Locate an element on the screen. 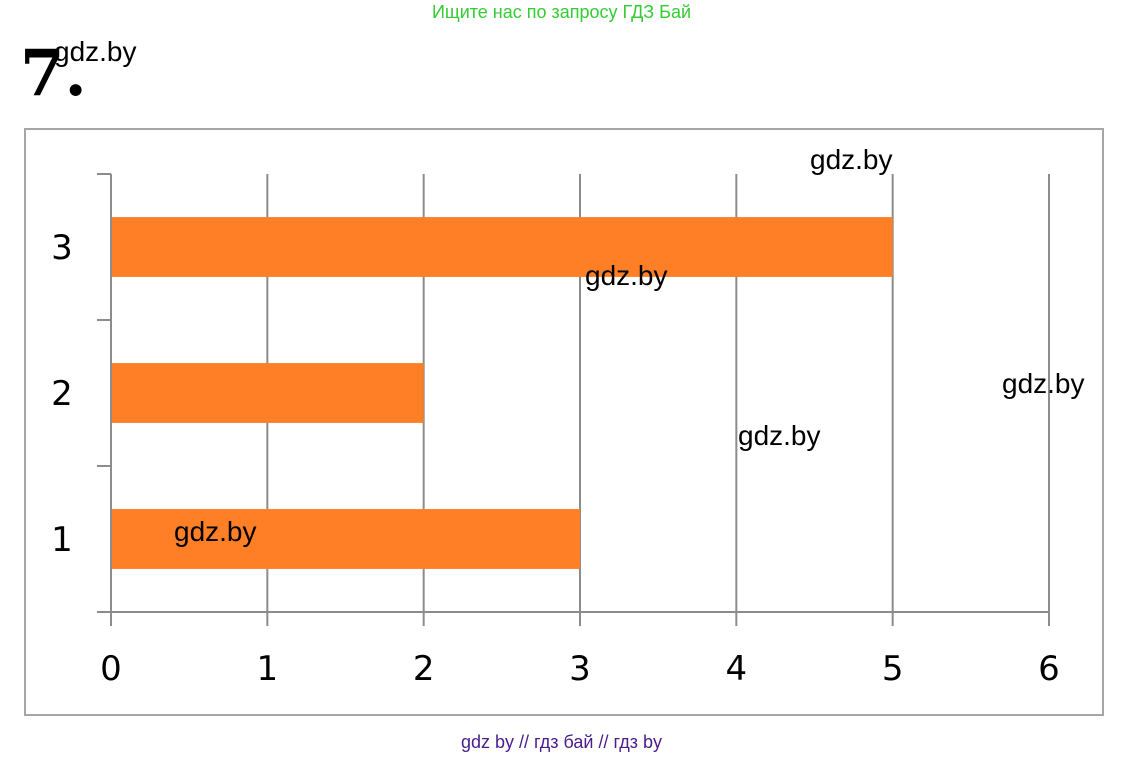 The height and width of the screenshot is (757, 1123). x-tick-label: 2 is located at coordinates (424, 669).